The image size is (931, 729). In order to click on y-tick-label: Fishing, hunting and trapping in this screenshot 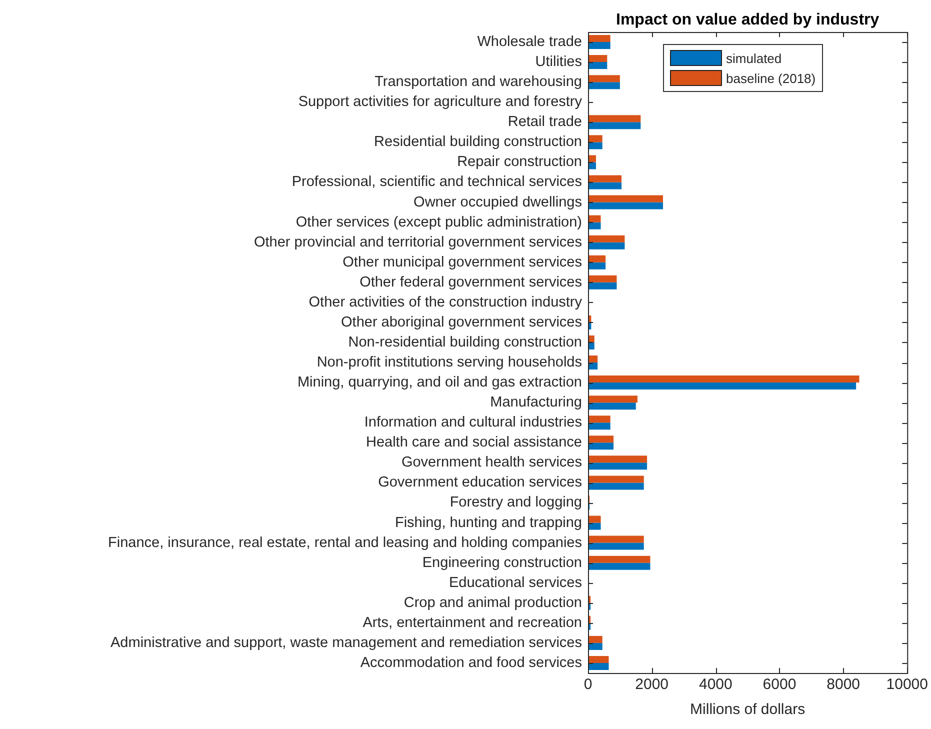, I will do `click(488, 522)`.